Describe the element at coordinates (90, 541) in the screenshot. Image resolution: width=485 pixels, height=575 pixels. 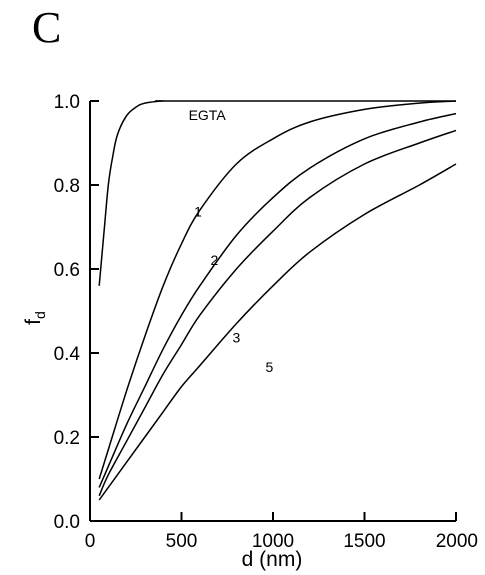
I see `x-tick-label: 0` at that location.